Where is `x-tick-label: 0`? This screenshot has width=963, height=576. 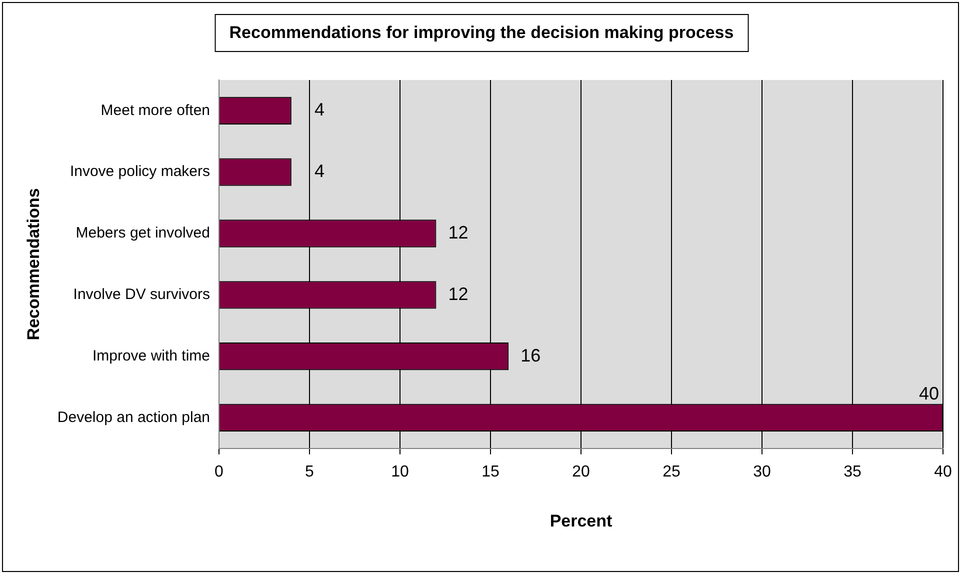 x-tick-label: 0 is located at coordinates (219, 471).